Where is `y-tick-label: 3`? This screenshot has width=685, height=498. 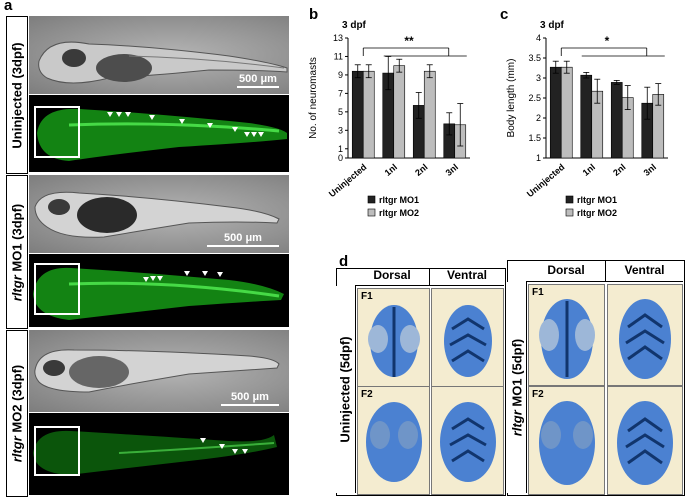
y-tick-label: 3 is located at coordinates (340, 130).